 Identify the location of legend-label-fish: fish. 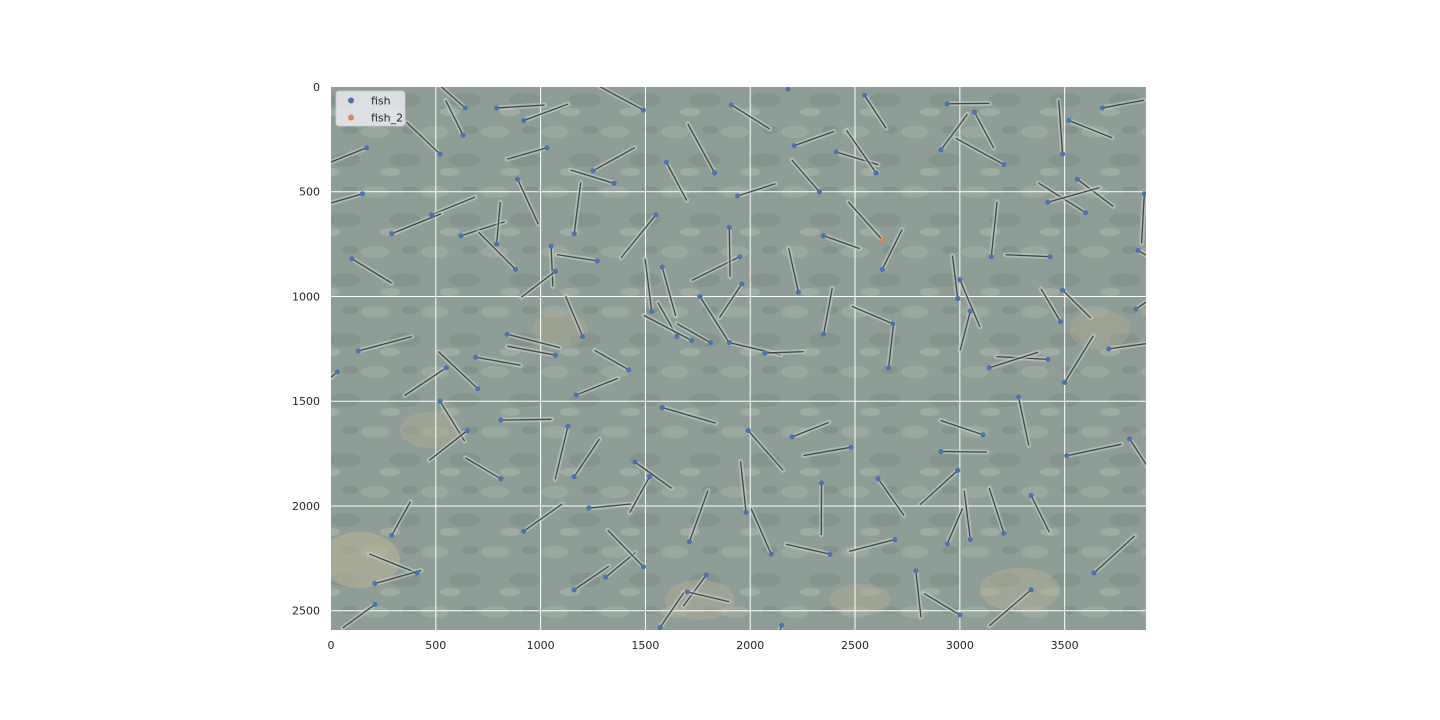
(381, 101).